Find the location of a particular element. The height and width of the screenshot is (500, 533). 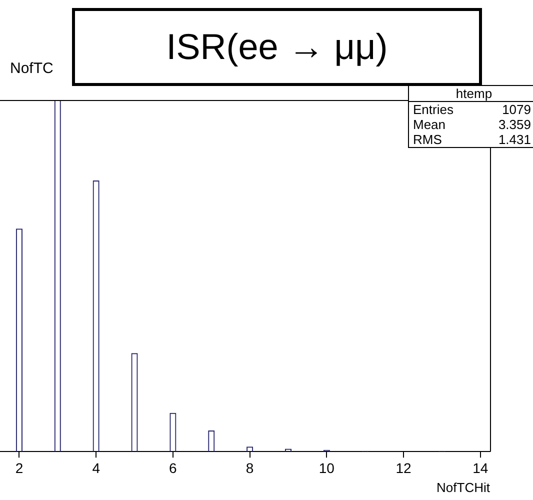

annotation: htemp is located at coordinates (471, 94).